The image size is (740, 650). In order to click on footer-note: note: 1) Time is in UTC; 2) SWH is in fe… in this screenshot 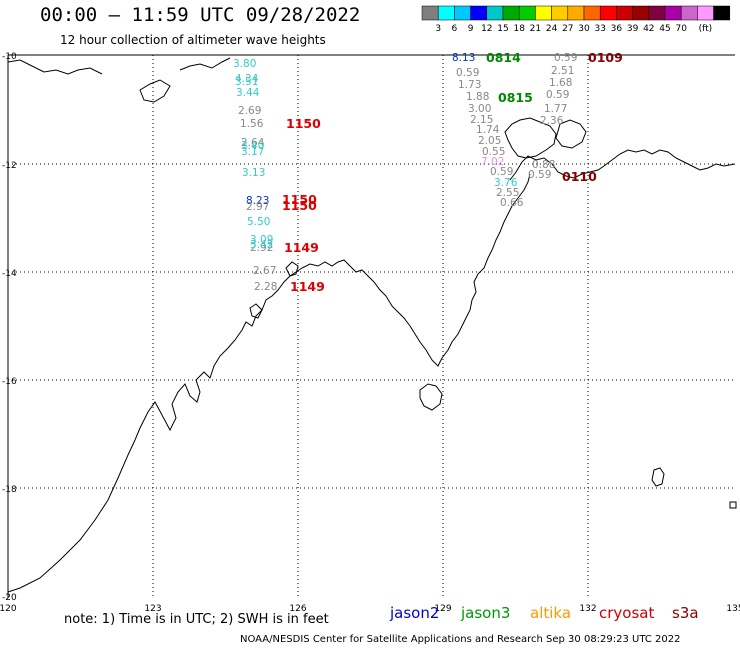, I will do `click(196, 619)`.